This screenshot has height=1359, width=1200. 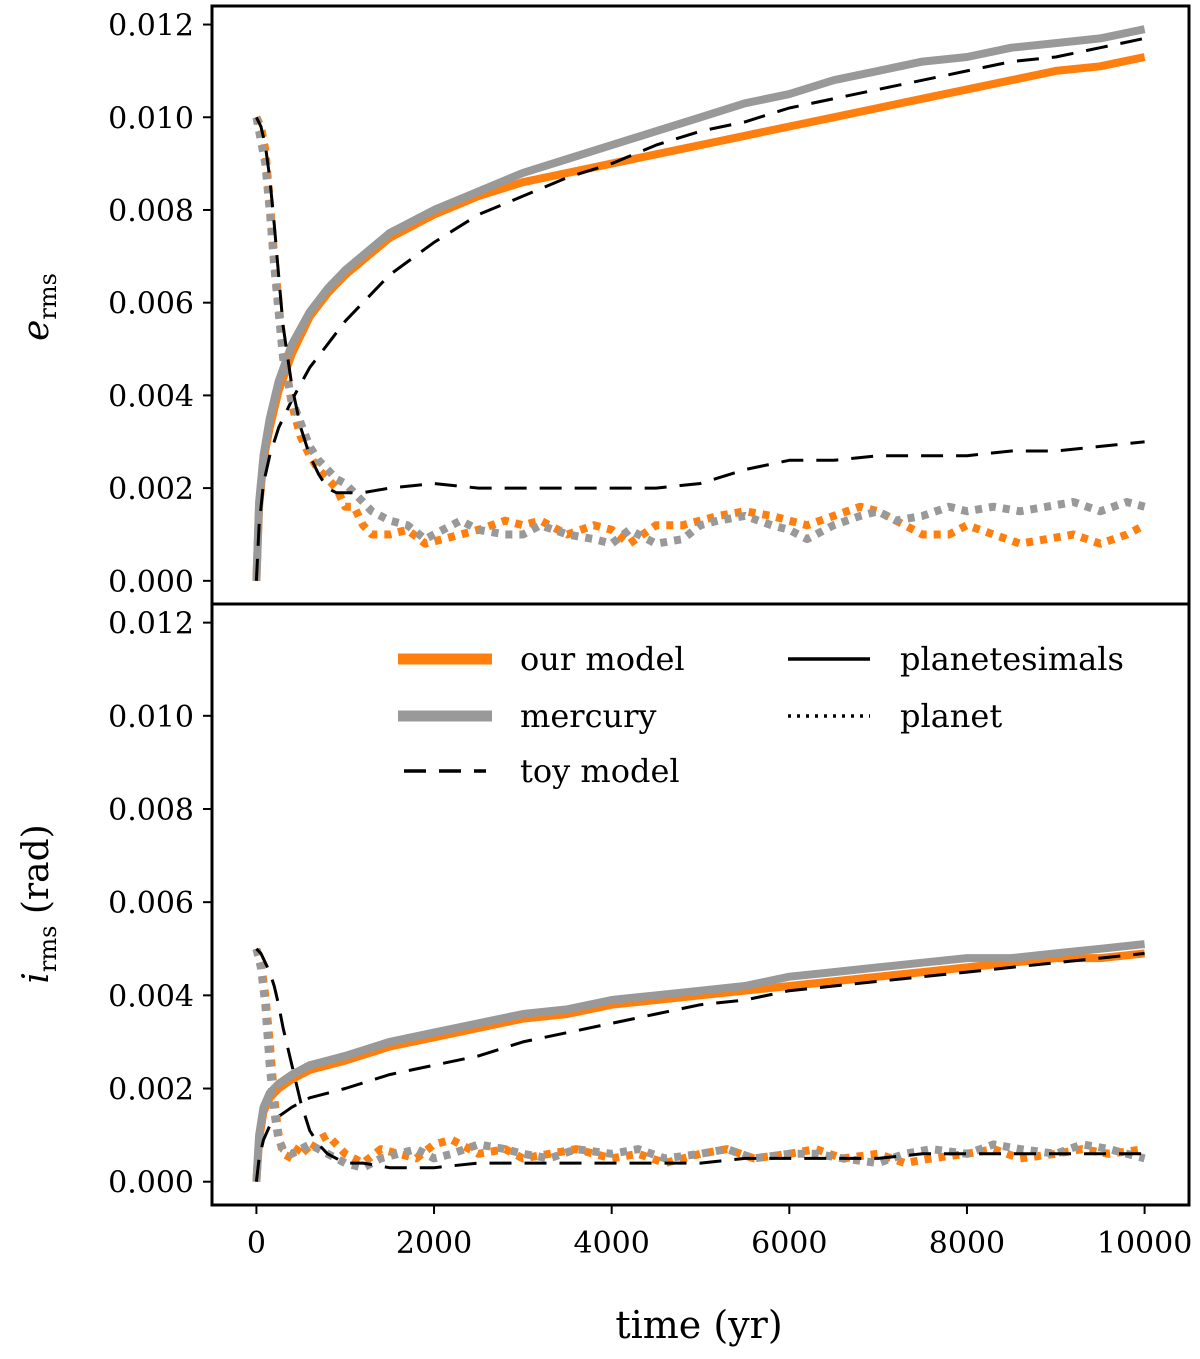 I want to click on x-tick-label: 2000, so click(x=434, y=1243).